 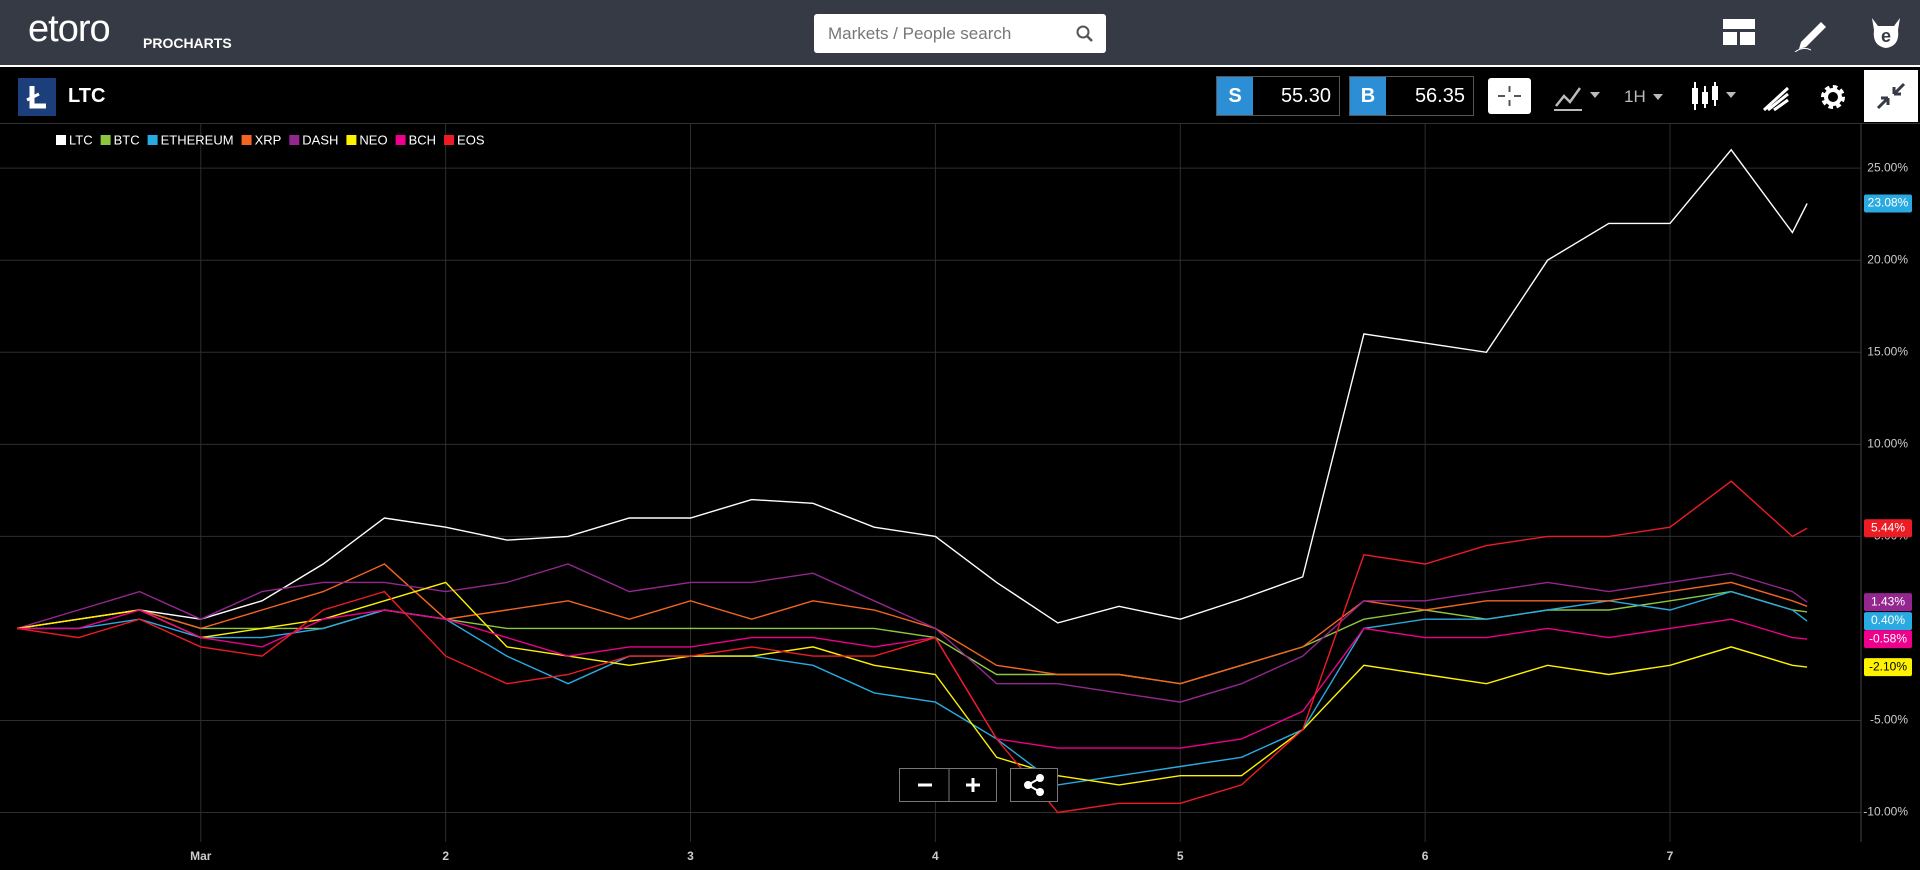 I want to click on x-tick-label: 5, so click(x=1180, y=856).